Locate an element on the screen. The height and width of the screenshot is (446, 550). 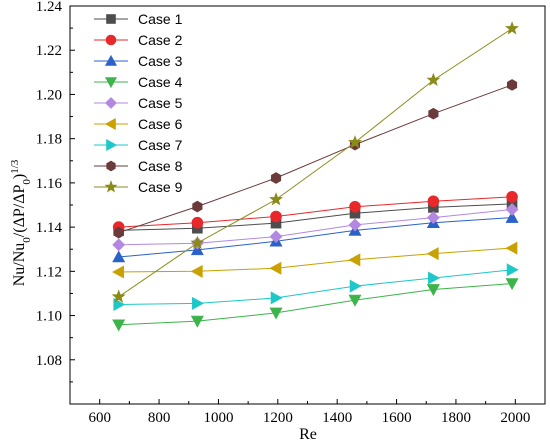
legend-entry: Case 3 is located at coordinates (138, 61).